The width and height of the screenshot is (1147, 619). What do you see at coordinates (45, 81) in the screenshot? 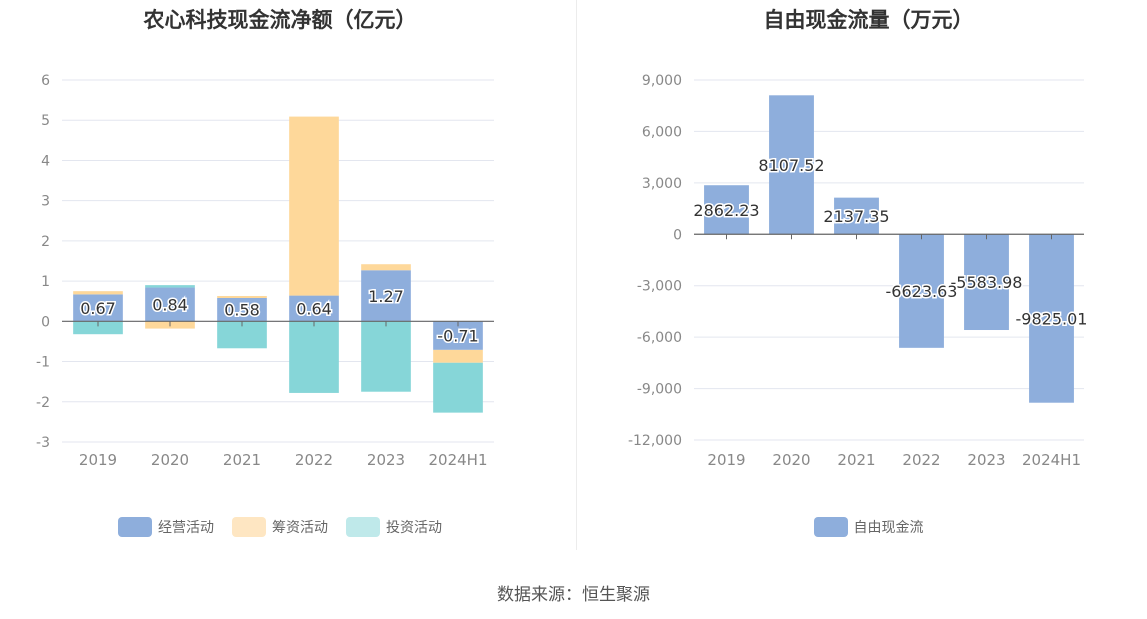
I see `y-tick-label: 6` at bounding box center [45, 81].